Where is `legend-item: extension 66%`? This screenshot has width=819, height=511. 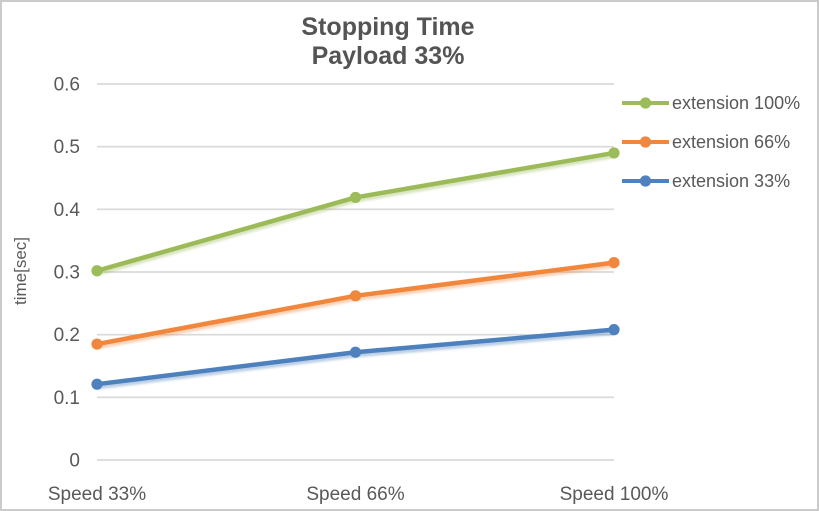
legend-item: extension 66% is located at coordinates (719, 142).